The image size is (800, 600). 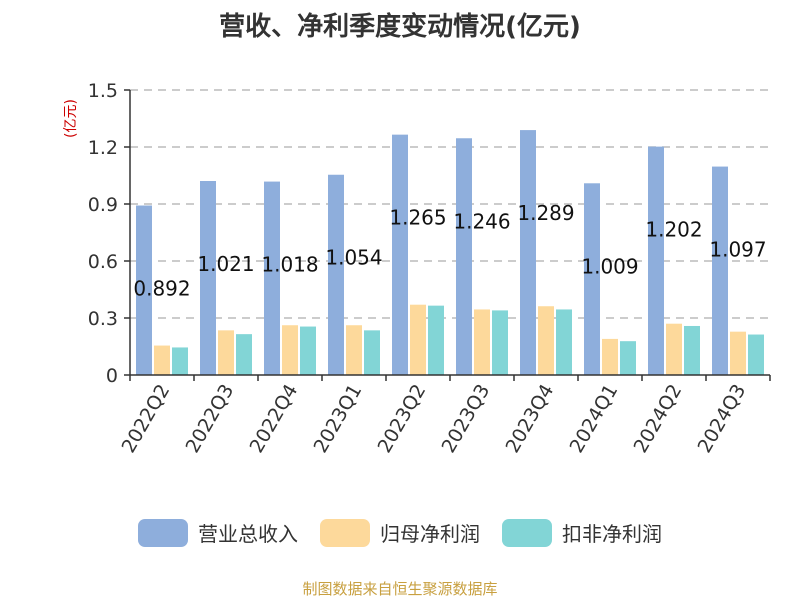 I want to click on data-label: 0.892, so click(x=161, y=289).